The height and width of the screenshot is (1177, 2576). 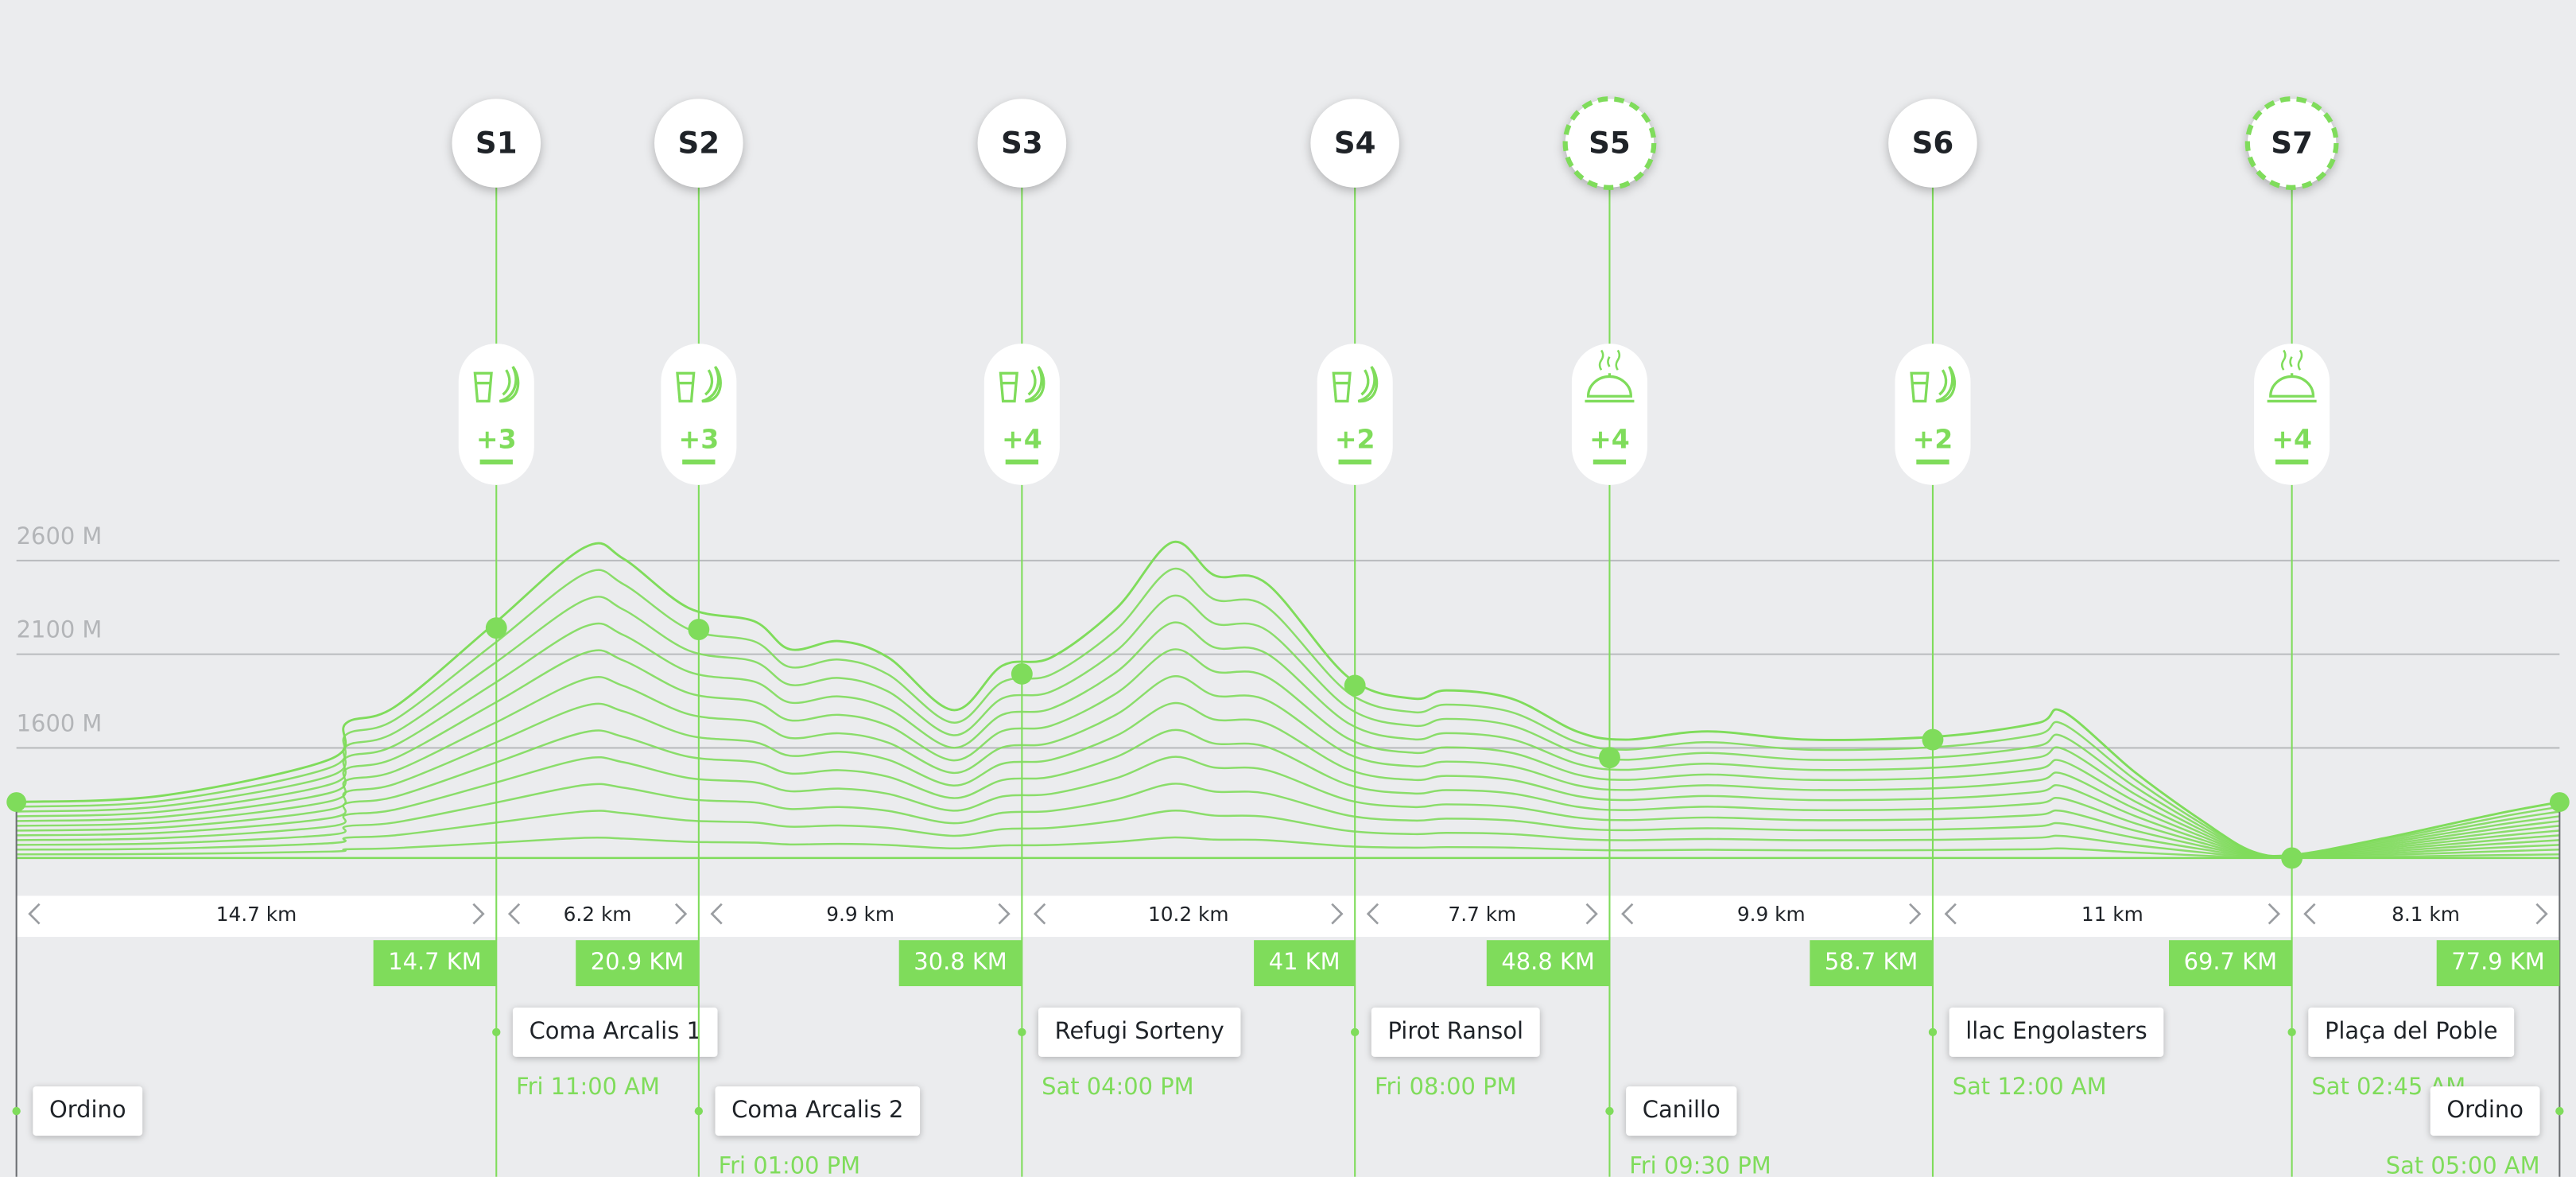 I want to click on place-name: Canillo, so click(x=1682, y=1110).